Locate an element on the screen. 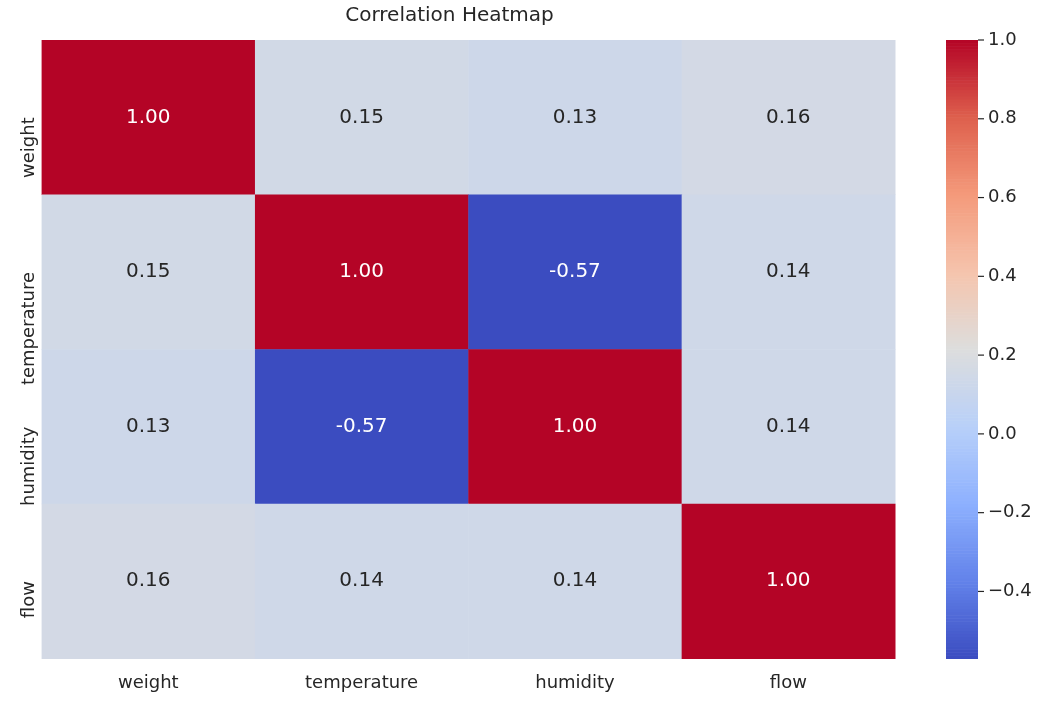 The height and width of the screenshot is (708, 1047). y-tick-label: flow is located at coordinates (28, 600).